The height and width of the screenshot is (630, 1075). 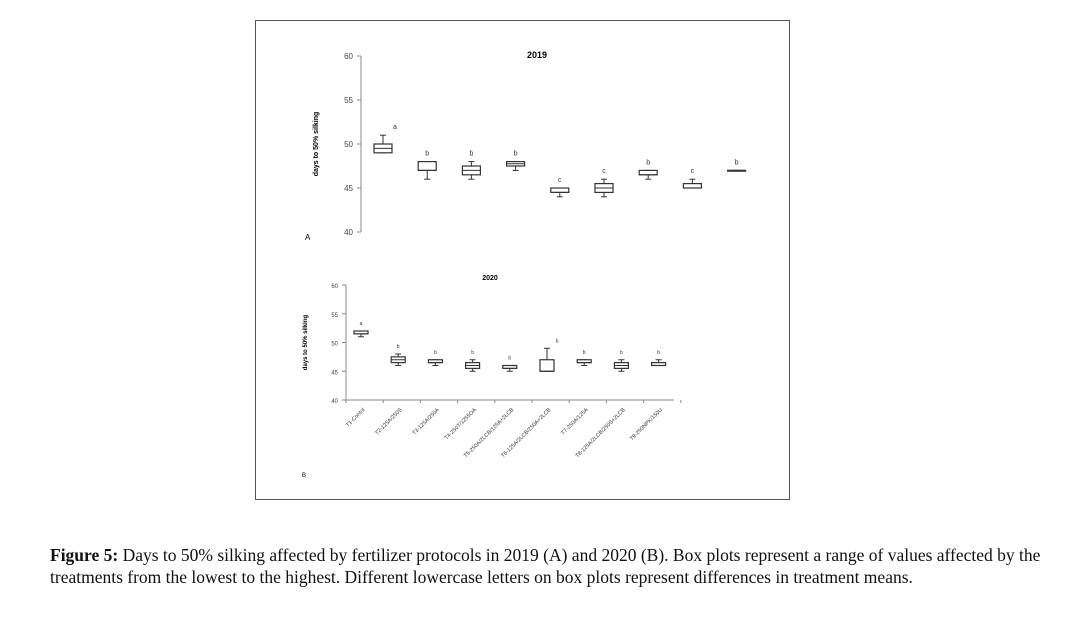 What do you see at coordinates (334, 402) in the screenshot?
I see `chart-b-y-tick-label: 40` at bounding box center [334, 402].